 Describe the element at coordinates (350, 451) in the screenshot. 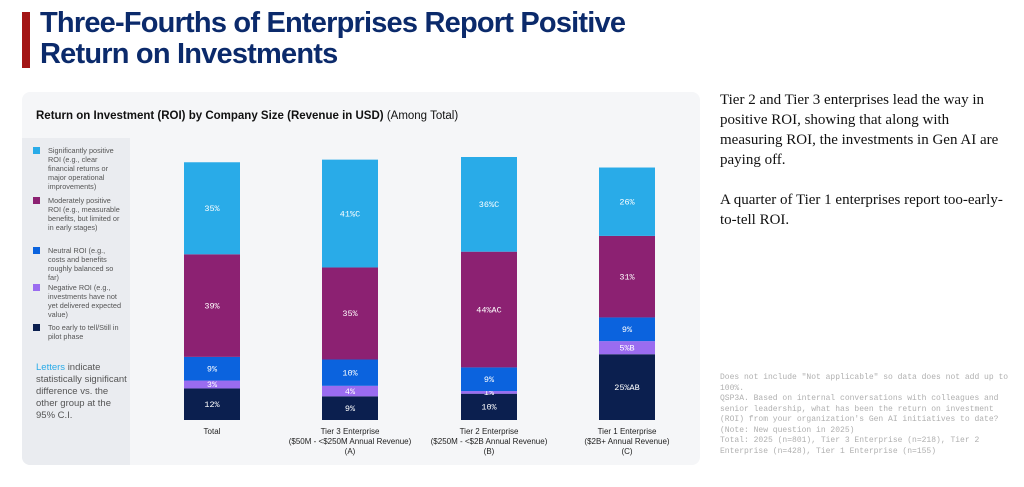

I see `category-label: (A)` at that location.